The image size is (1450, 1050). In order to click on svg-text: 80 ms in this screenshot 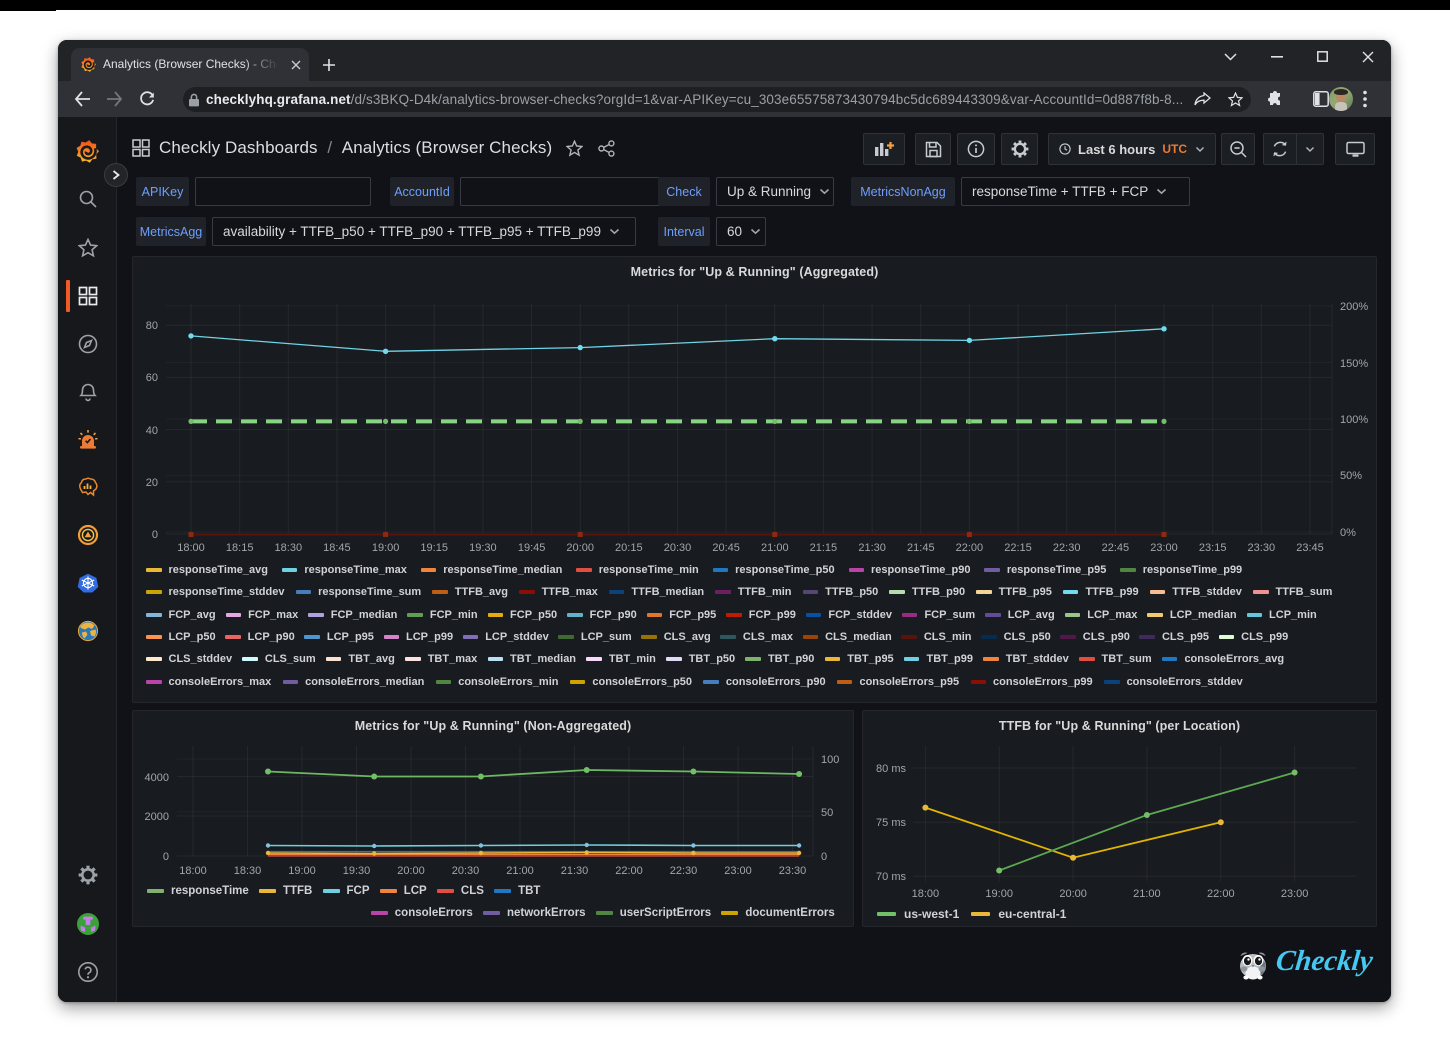, I will do `click(891, 769)`.